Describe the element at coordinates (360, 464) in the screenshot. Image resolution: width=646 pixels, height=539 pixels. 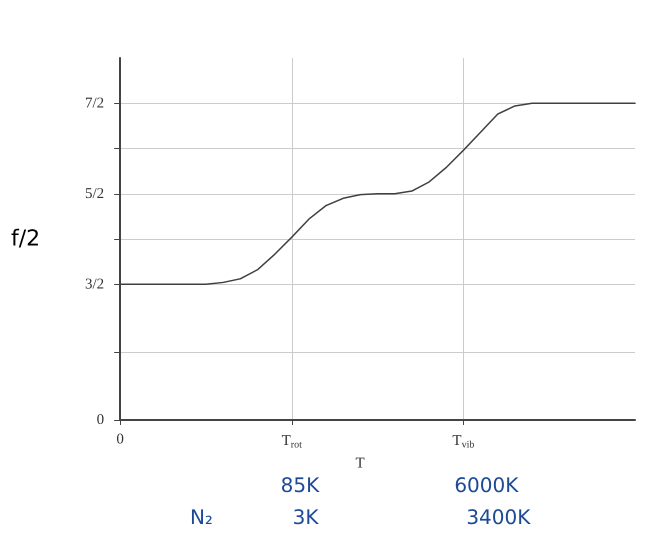
I see `x-axis-title: T` at that location.